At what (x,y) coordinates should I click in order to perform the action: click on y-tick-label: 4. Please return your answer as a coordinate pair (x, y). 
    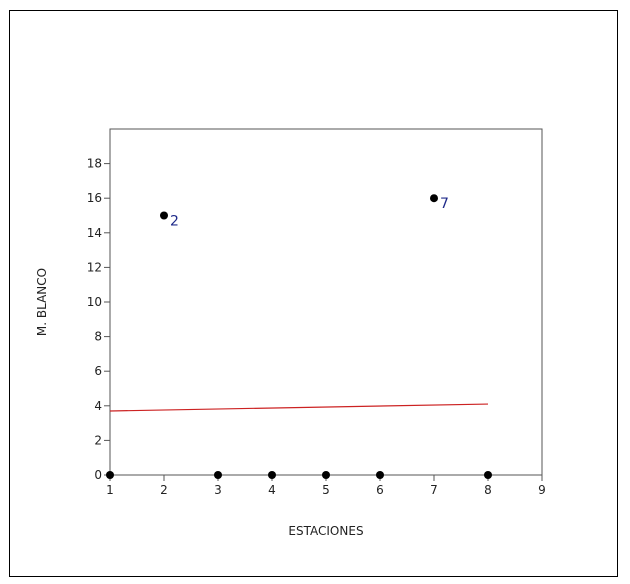
    Looking at the image, I should click on (98, 406).